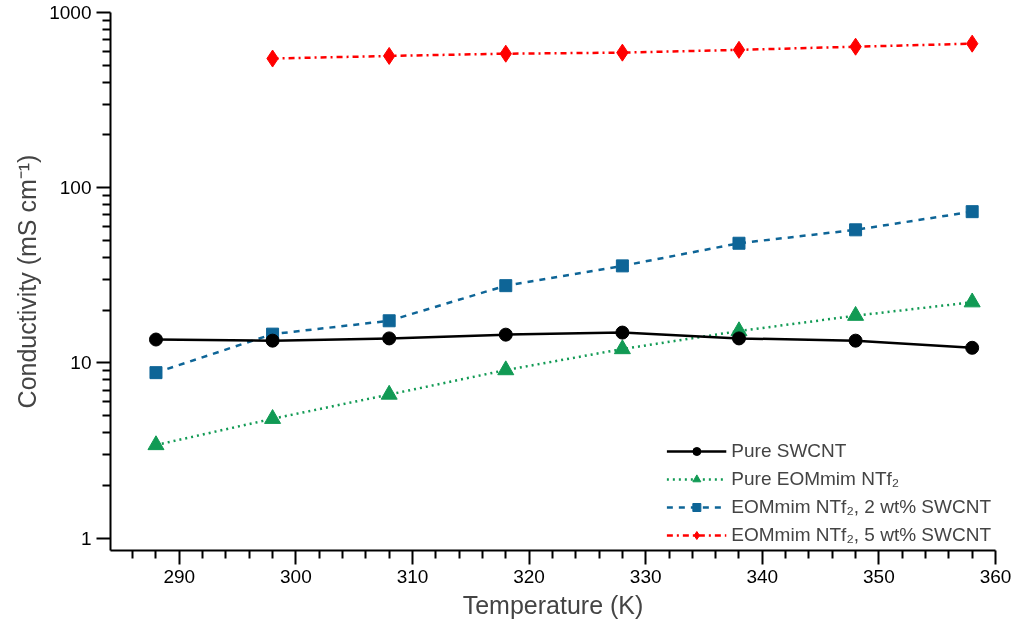 This screenshot has height=637, width=1027. I want to click on y-tick-label: 10, so click(81, 363).